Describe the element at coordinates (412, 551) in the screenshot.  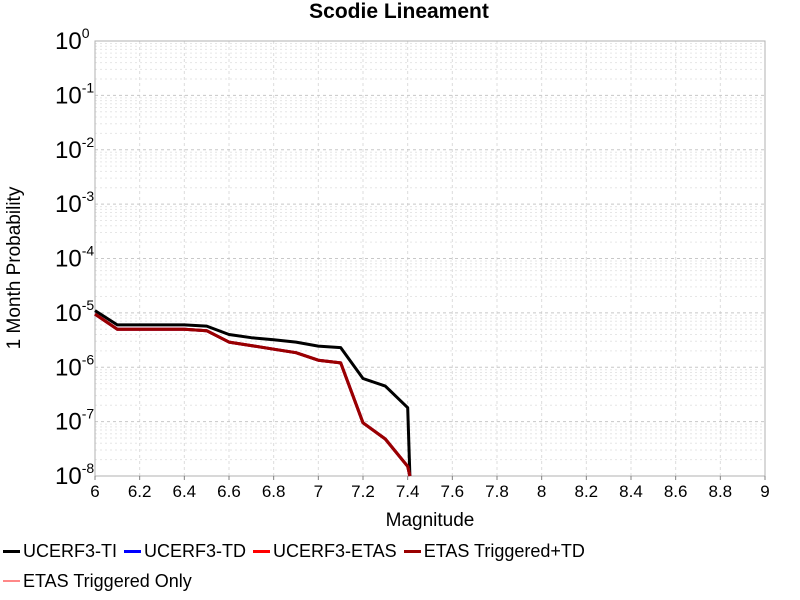
I see `legend-swatch-etas-triggered-td` at that location.